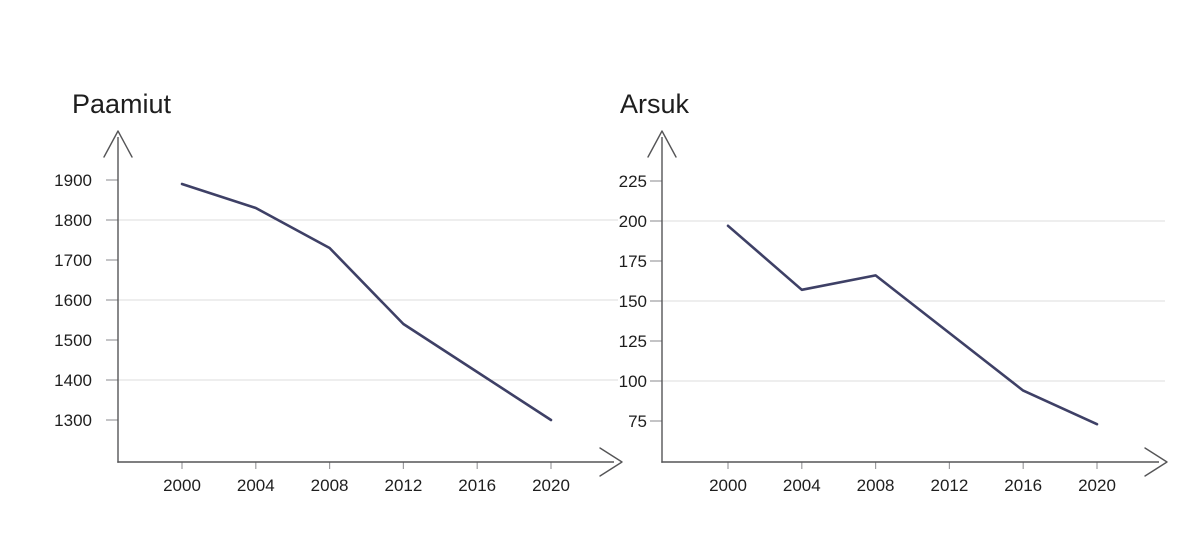 Image resolution: width=1200 pixels, height=538 pixels. What do you see at coordinates (73, 380) in the screenshot?
I see `y-tick-label: 1400` at bounding box center [73, 380].